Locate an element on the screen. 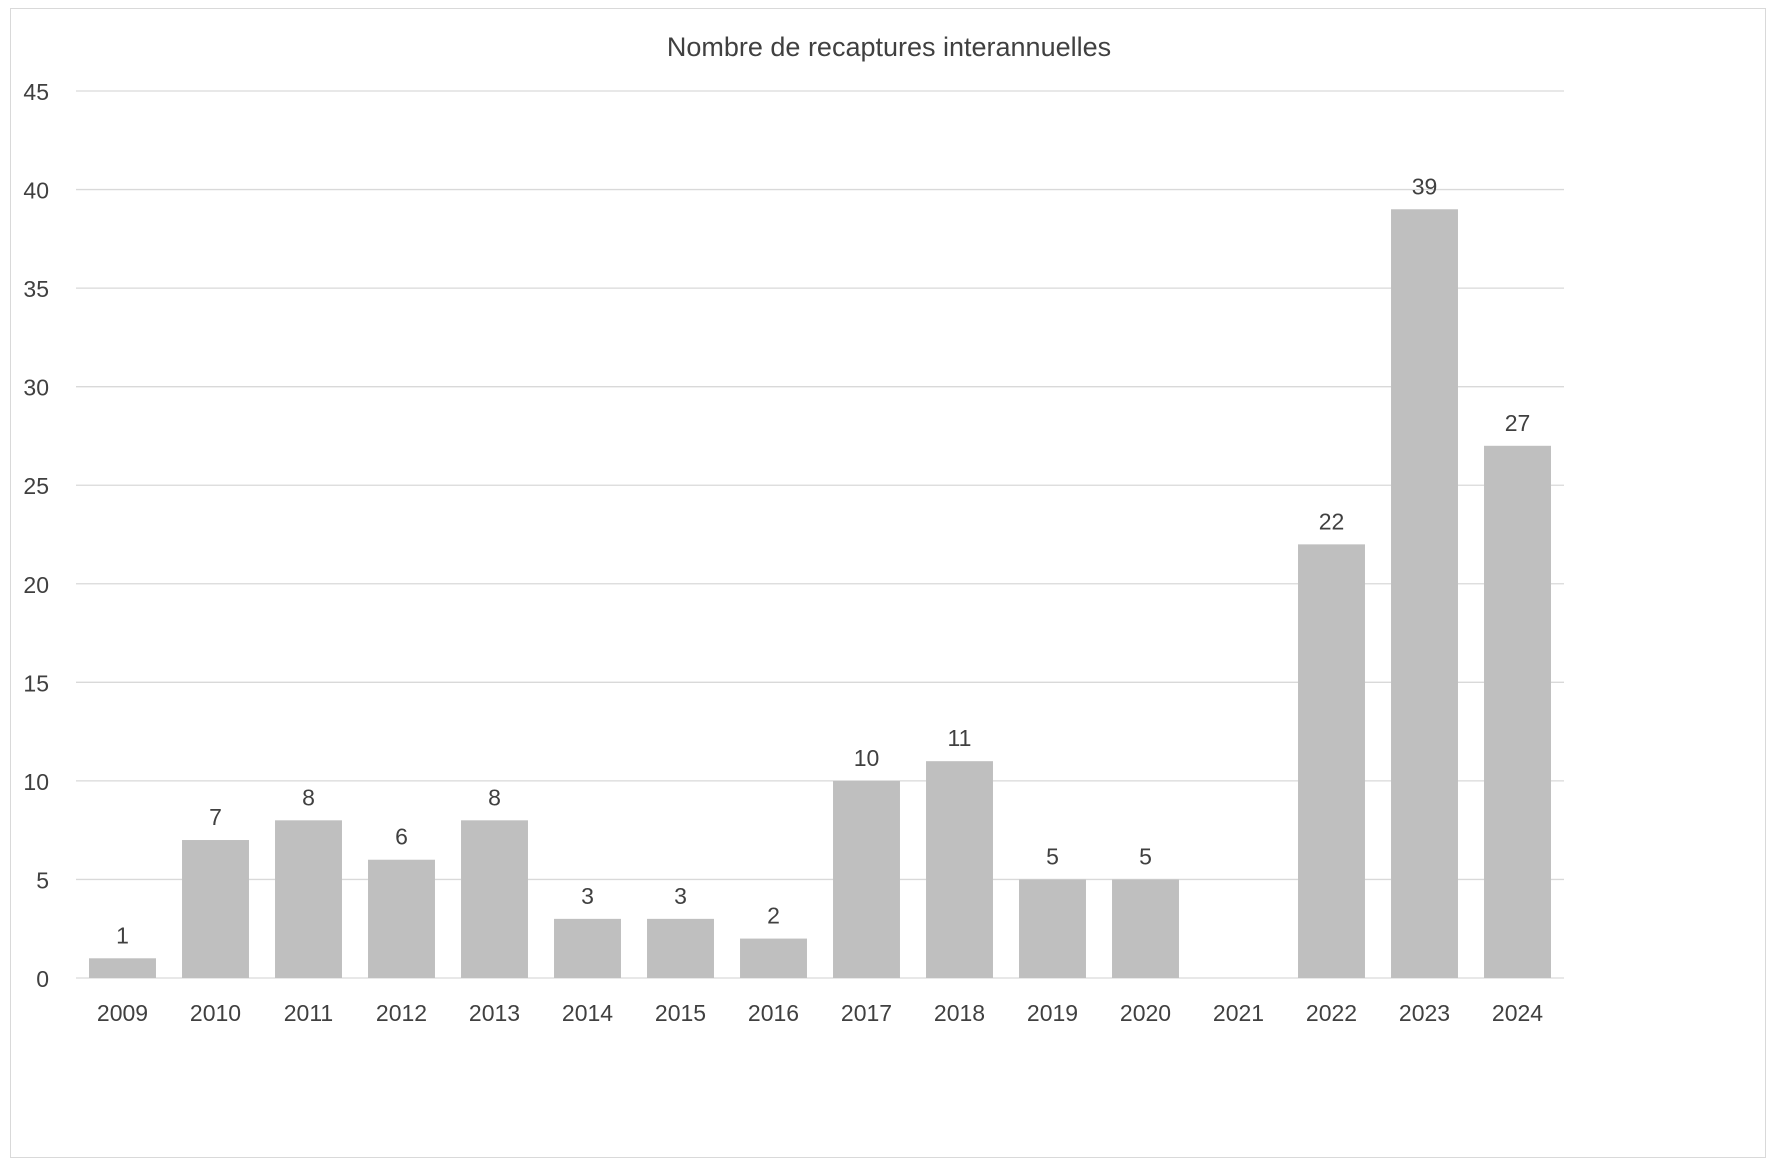 This screenshot has height=1167, width=1772. y-tick-label: 40 is located at coordinates (36, 191).